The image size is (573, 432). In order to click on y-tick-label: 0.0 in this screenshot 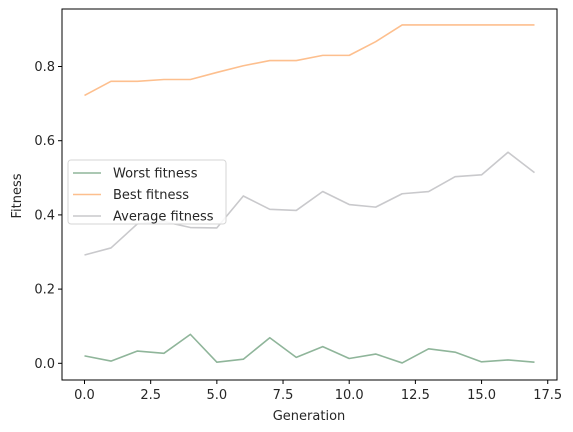, I will do `click(44, 364)`.